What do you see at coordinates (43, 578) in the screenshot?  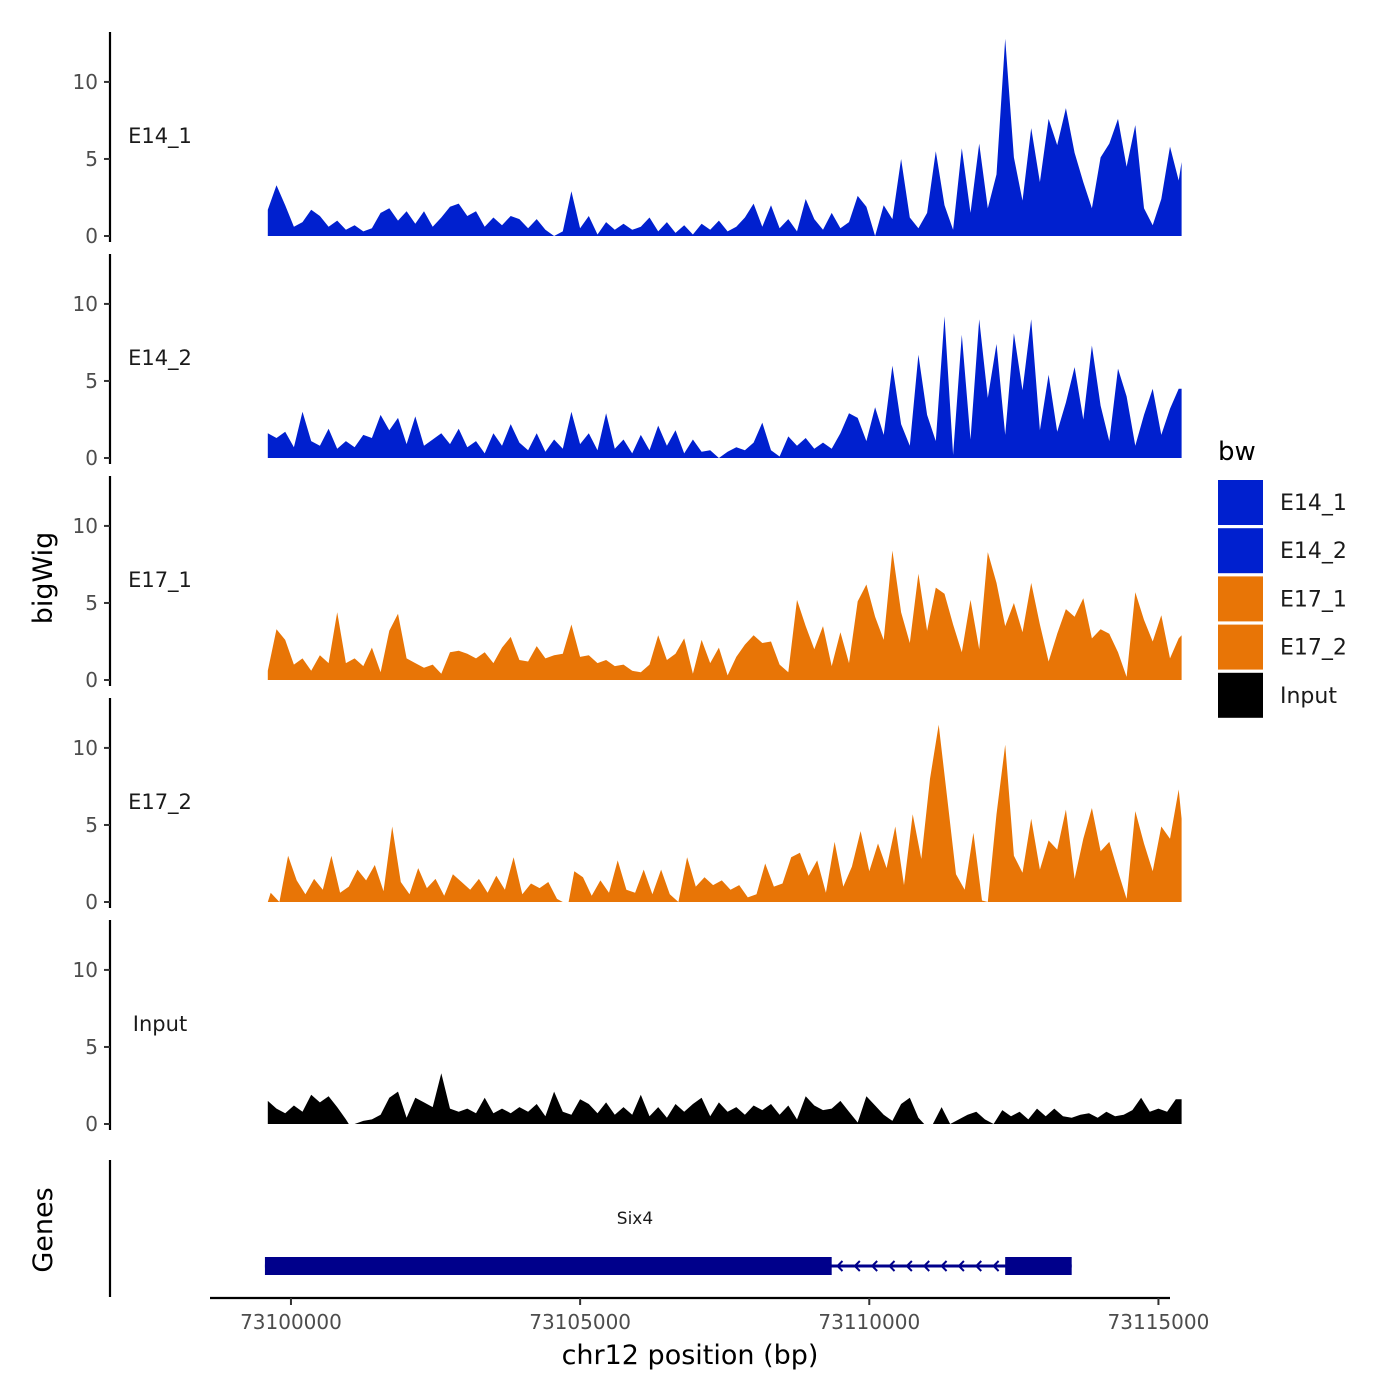 I see `y-axis-title: bigWig` at bounding box center [43, 578].